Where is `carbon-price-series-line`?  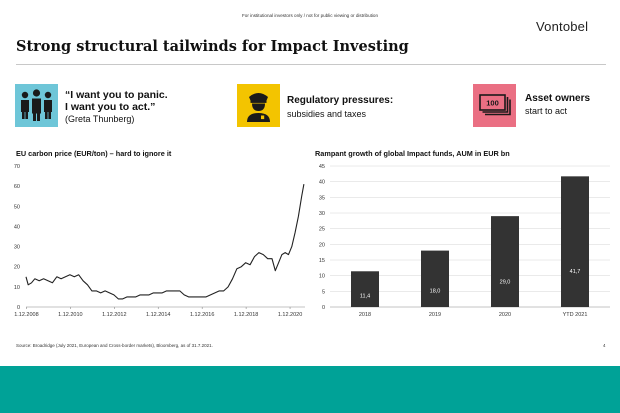
carbon-price-series-line is located at coordinates (165, 242).